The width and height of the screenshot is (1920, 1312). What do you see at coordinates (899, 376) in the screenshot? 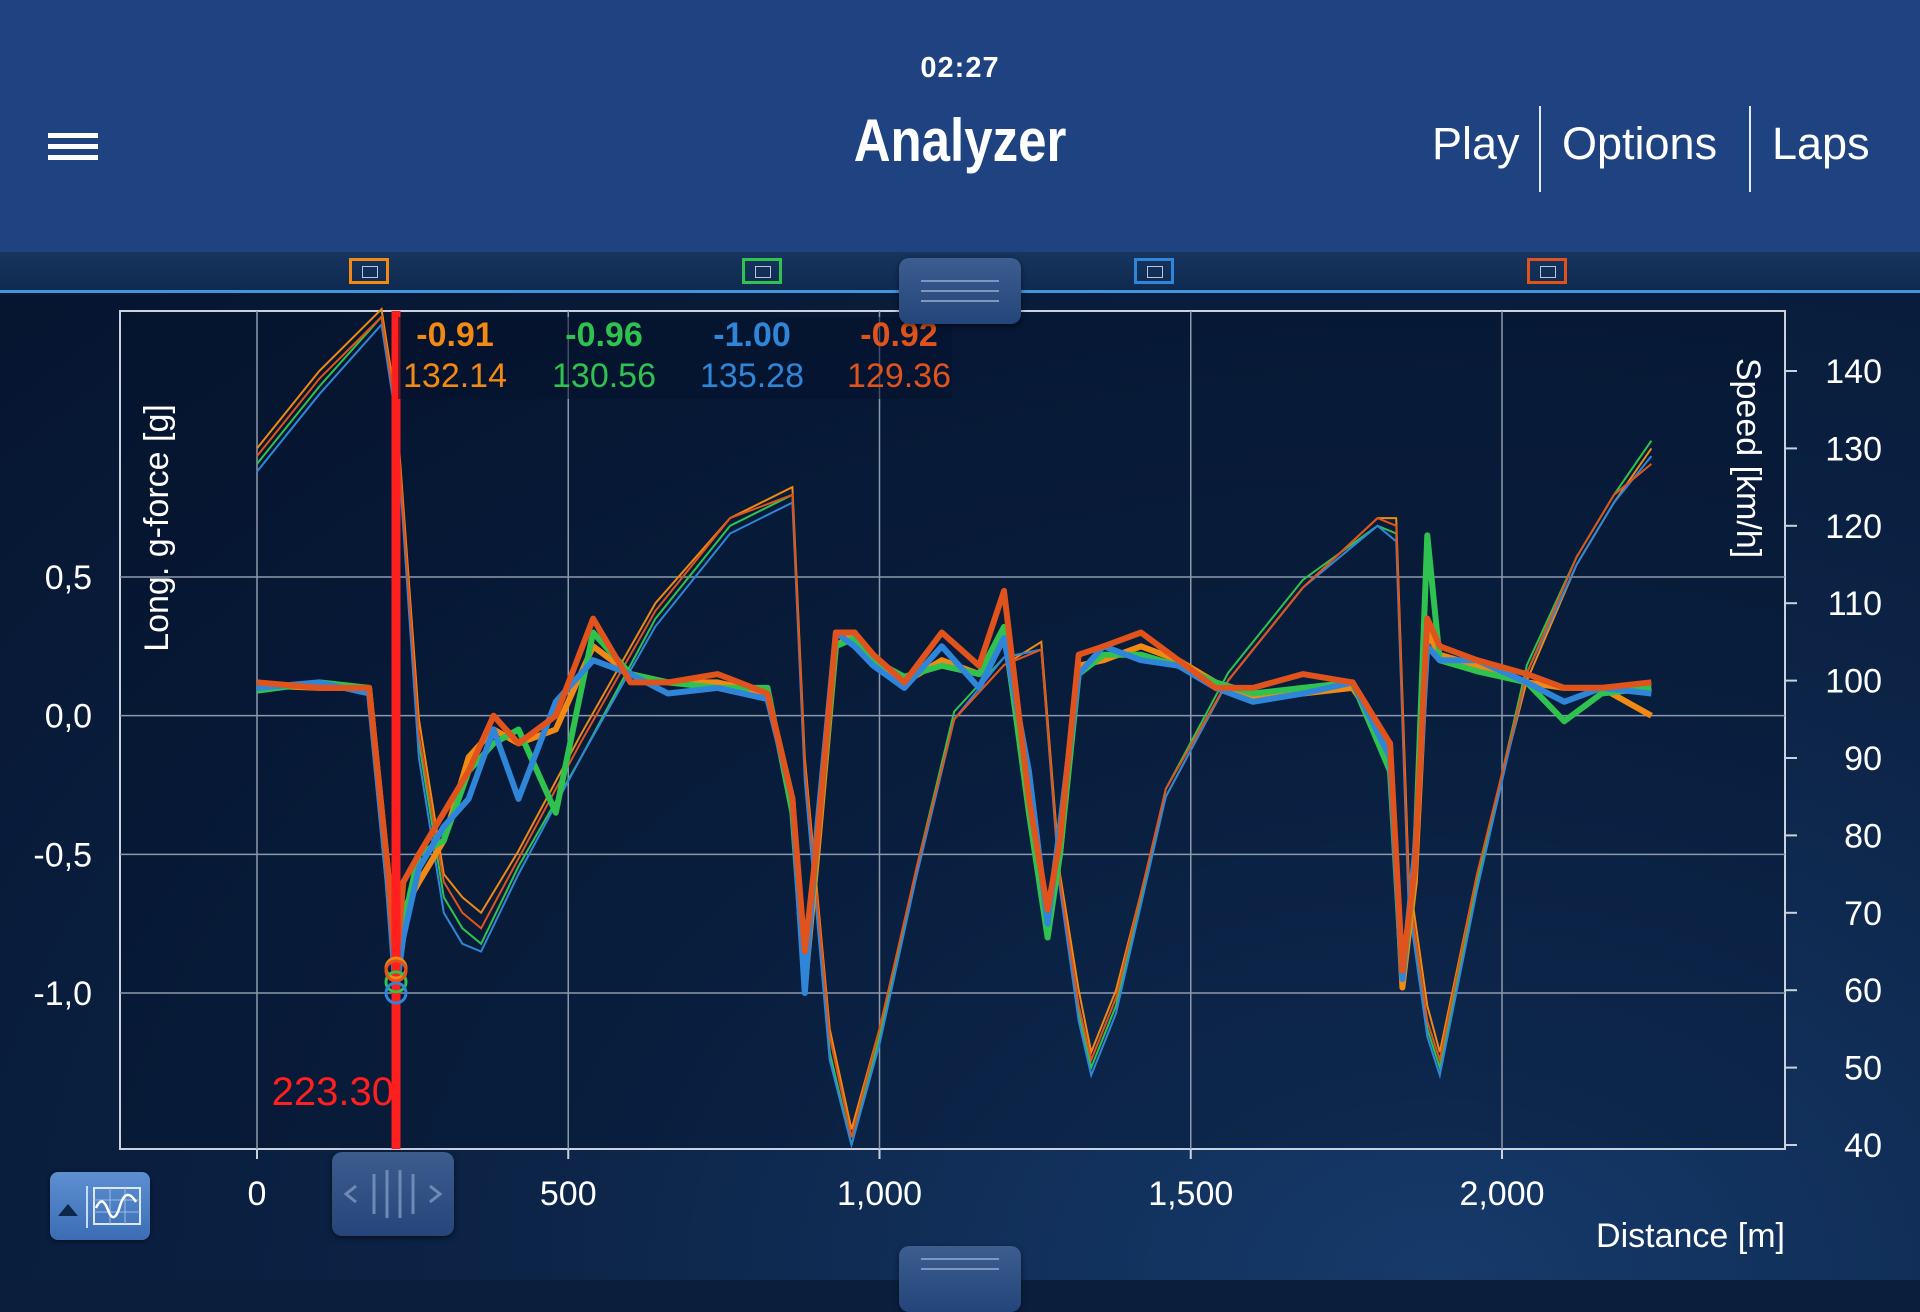
I see `readout-speed-value: 129.36` at bounding box center [899, 376].